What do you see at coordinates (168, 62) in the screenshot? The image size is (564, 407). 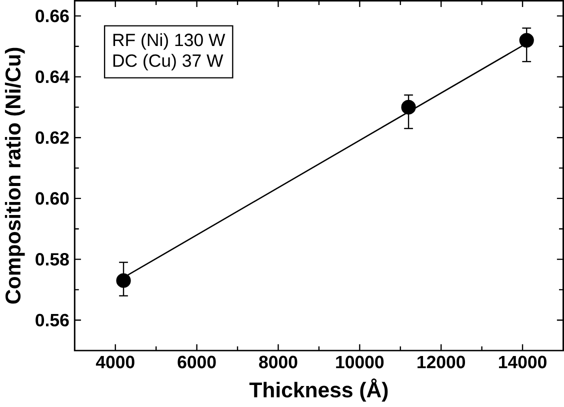 I see `annotation: DC (Cu) 37 W` at bounding box center [168, 62].